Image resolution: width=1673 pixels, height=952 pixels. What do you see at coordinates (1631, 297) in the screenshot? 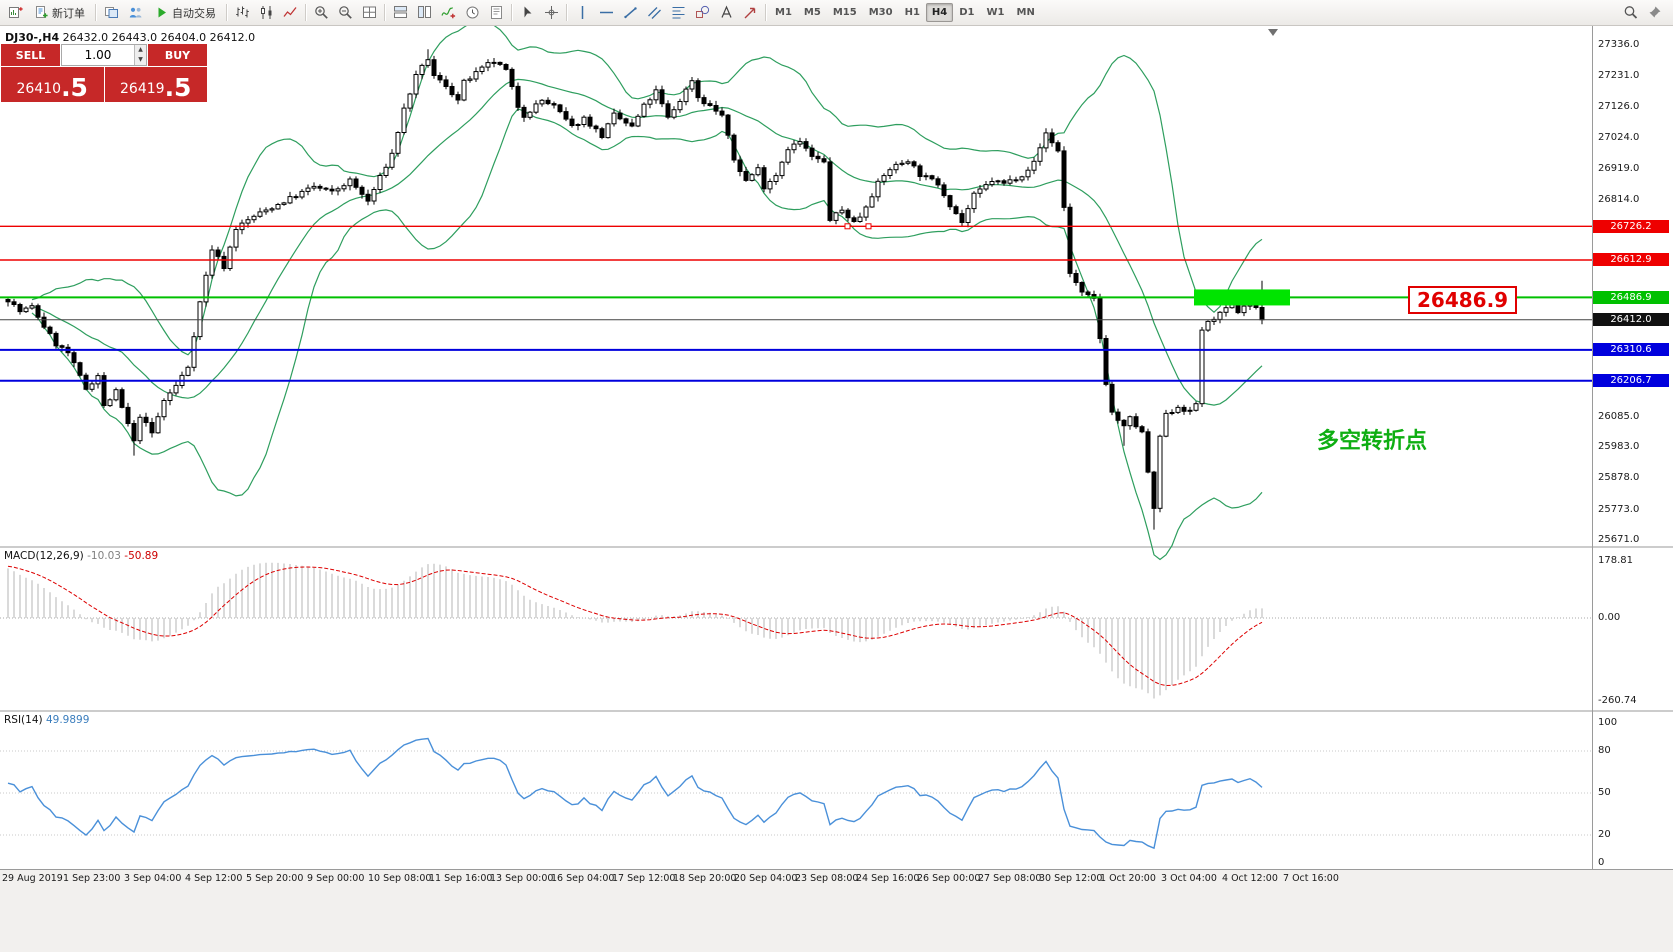
I see `level-price-tag: 26486.9` at bounding box center [1631, 297].